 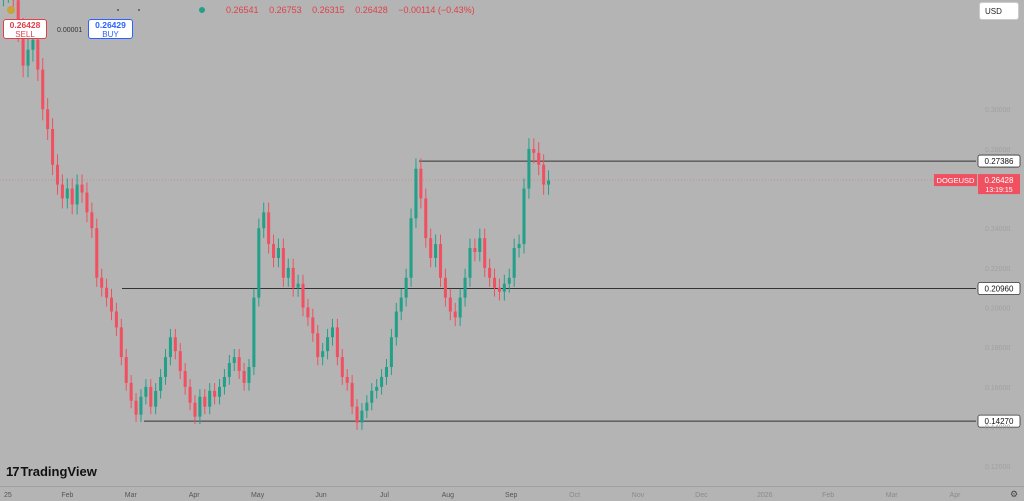 I want to click on tradingview-logo: 17 TradingView, so click(x=51, y=471).